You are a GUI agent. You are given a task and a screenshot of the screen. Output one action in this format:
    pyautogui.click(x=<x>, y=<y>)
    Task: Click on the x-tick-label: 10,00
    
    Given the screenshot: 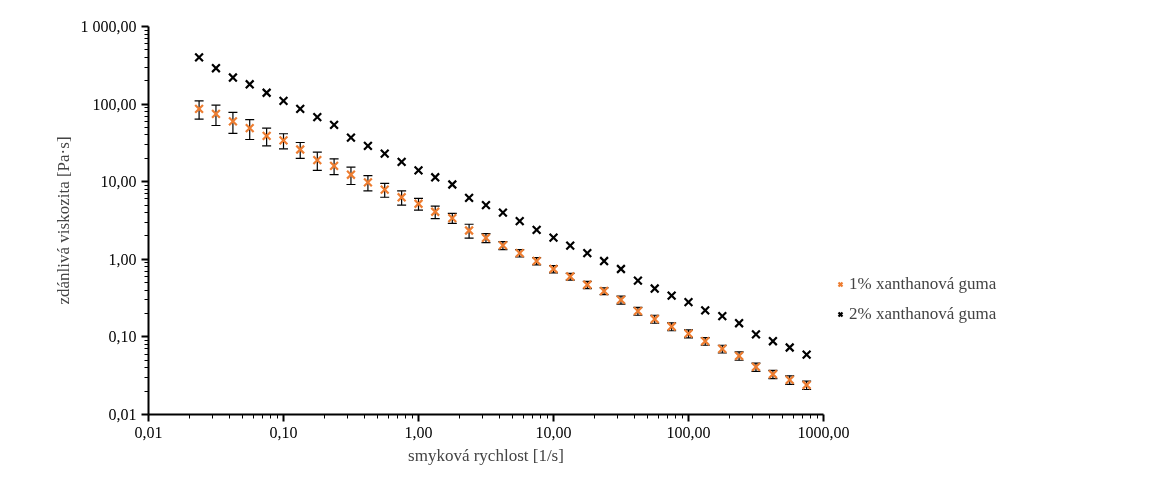 What is the action you would take?
    pyautogui.click(x=553, y=432)
    